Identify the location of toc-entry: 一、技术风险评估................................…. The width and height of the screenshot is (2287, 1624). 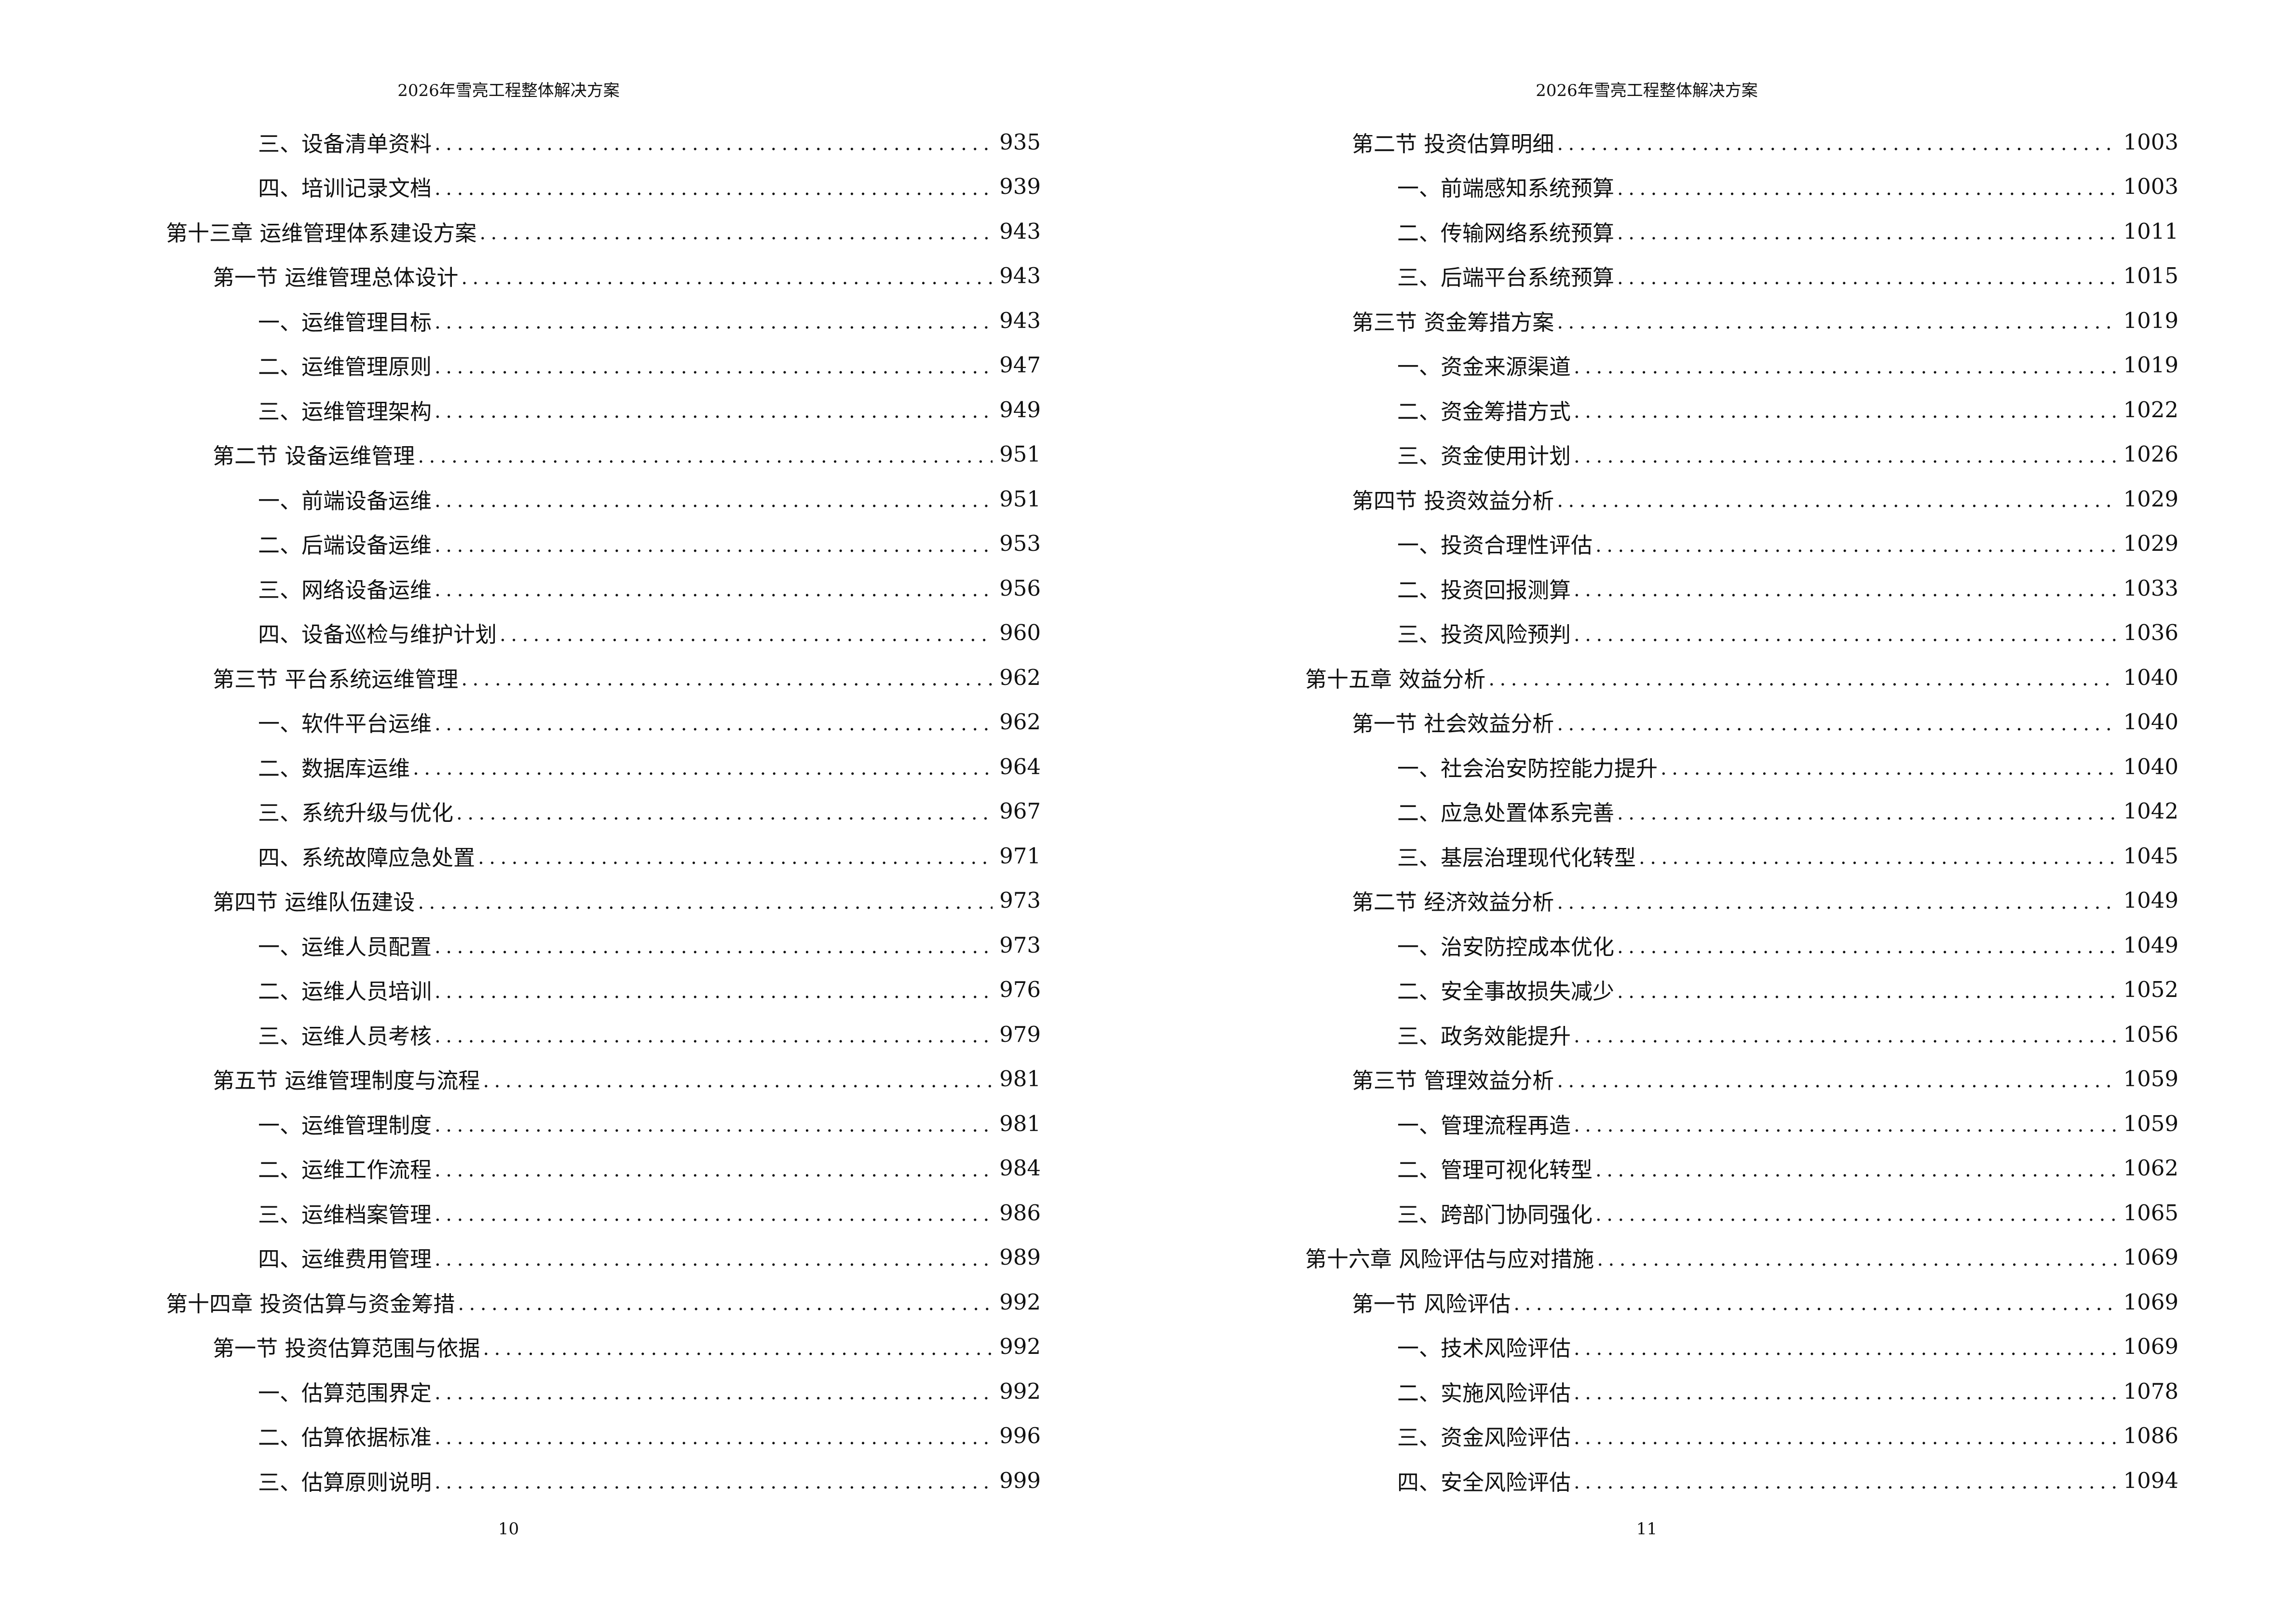
(1741, 1346).